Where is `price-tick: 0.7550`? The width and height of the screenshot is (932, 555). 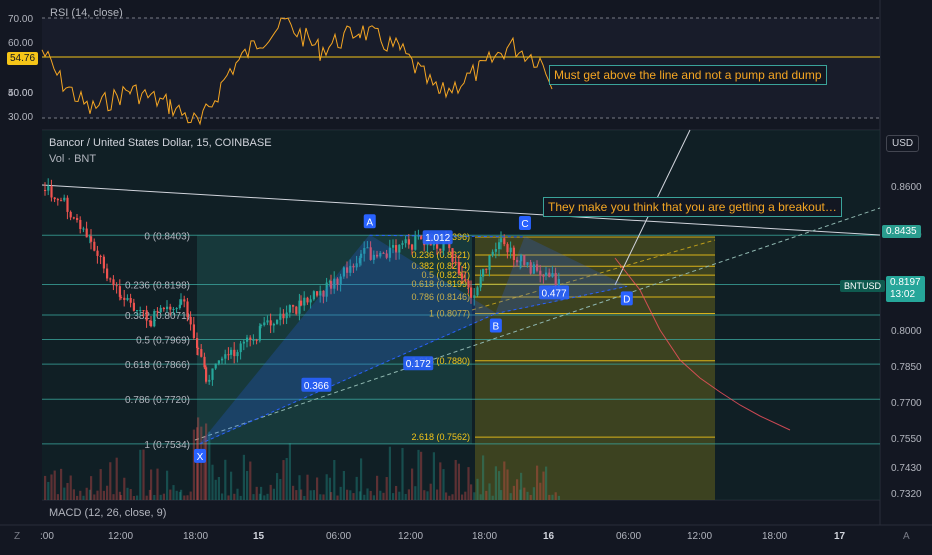 price-tick: 0.7550 is located at coordinates (906, 439).